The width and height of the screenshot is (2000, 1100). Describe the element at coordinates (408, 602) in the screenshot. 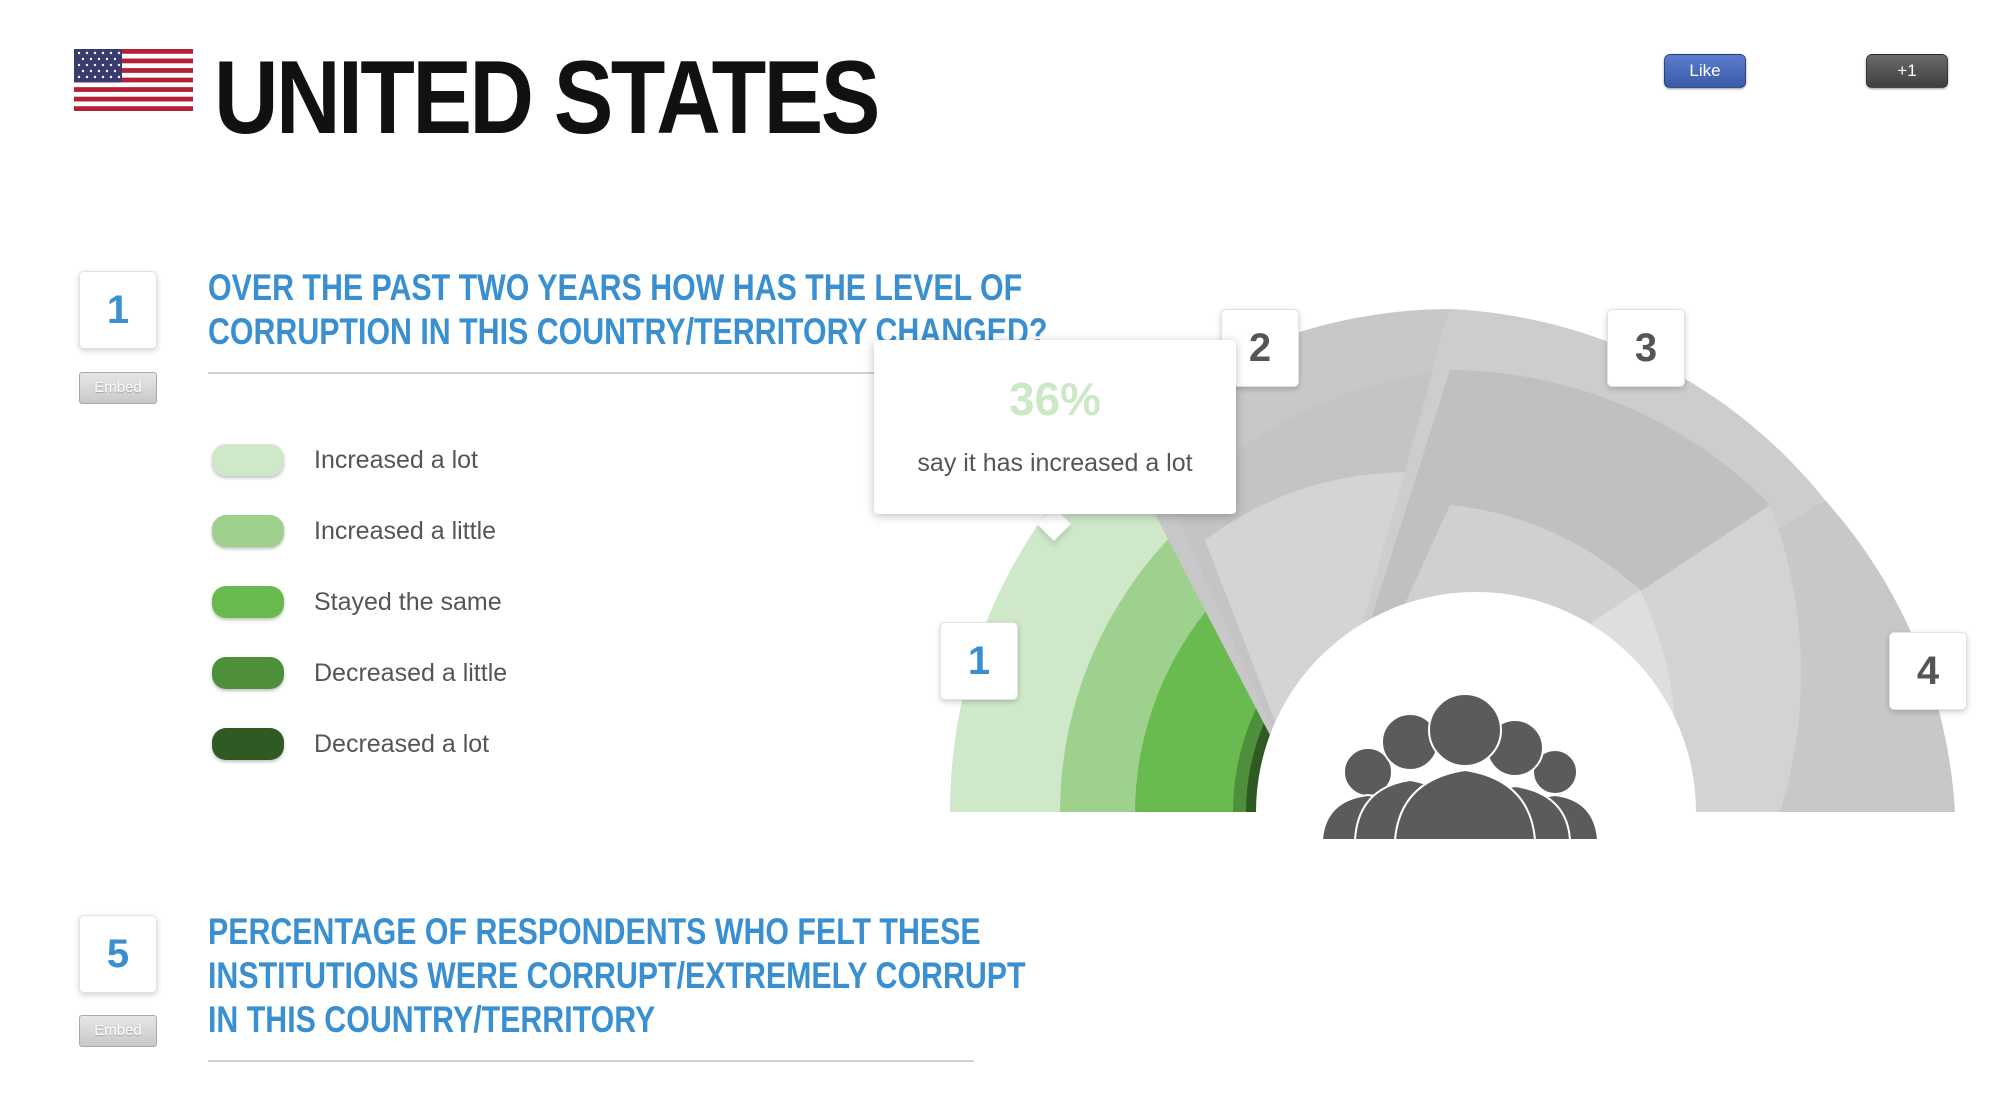

I see `legend-label: Stayed the same` at that location.